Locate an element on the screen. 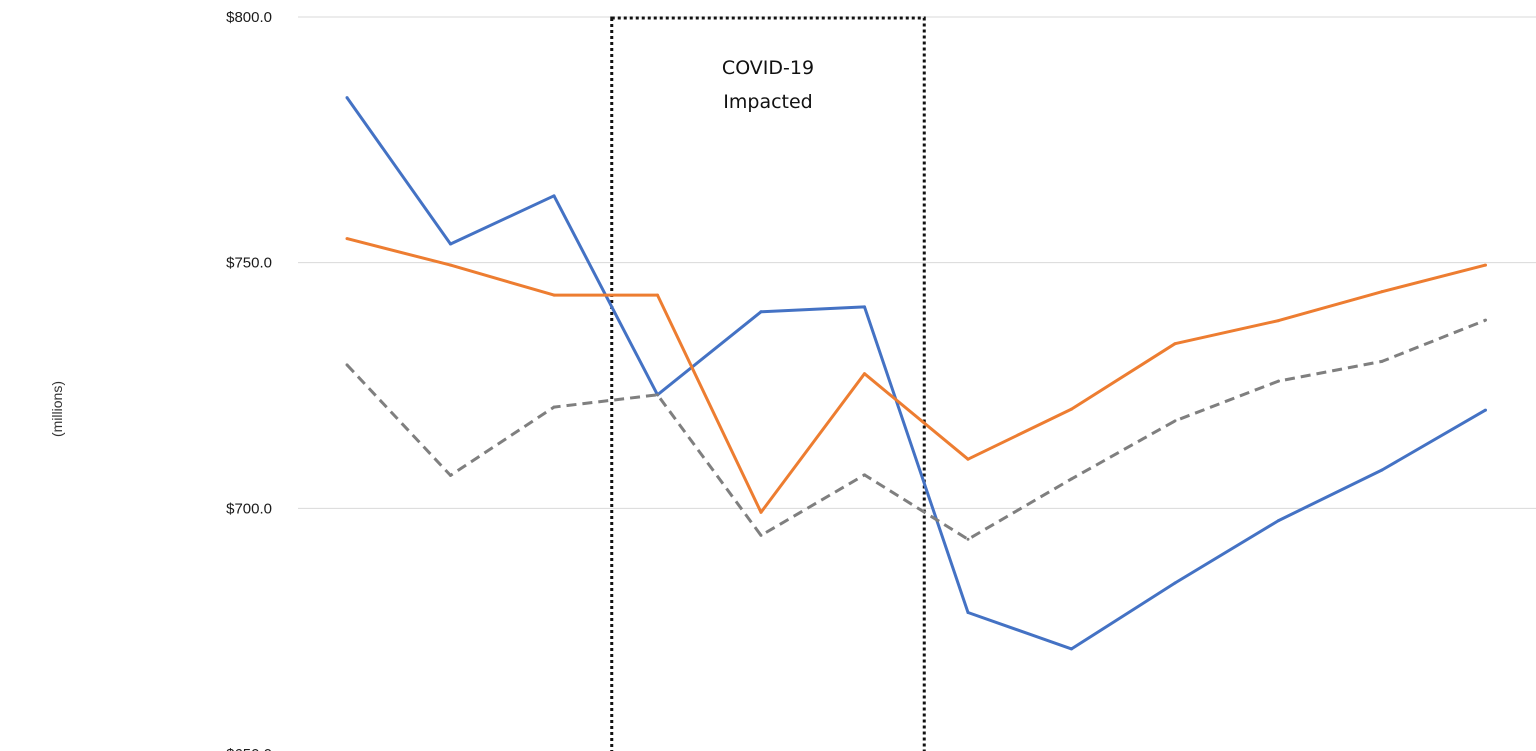  covid-annotation-line-1: COVID-19 is located at coordinates (768, 68).